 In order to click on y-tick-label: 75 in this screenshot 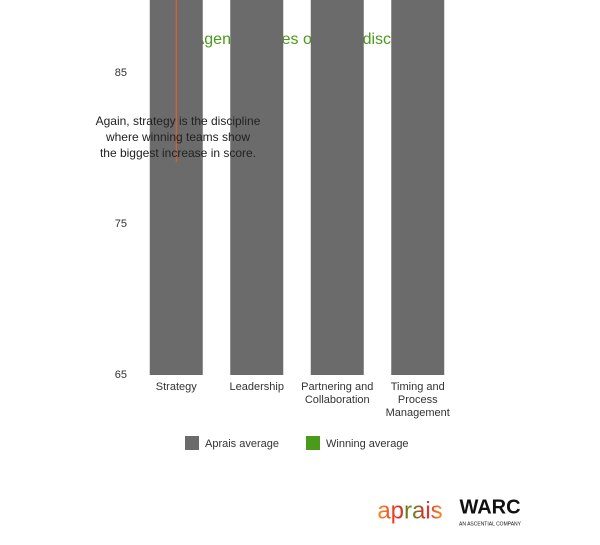, I will do `click(121, 224)`.